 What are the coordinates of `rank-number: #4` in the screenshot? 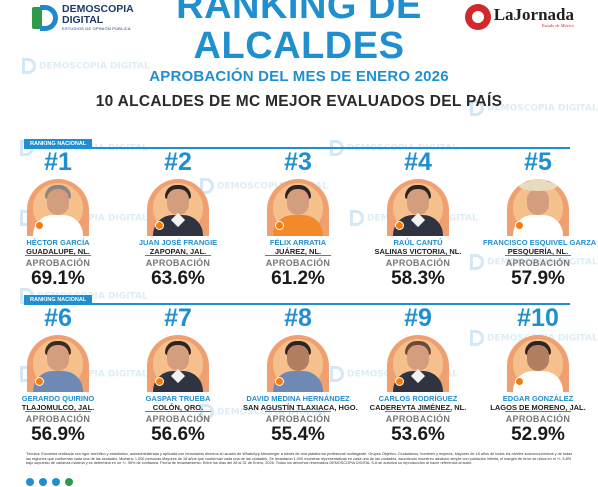 It's located at (418, 162).